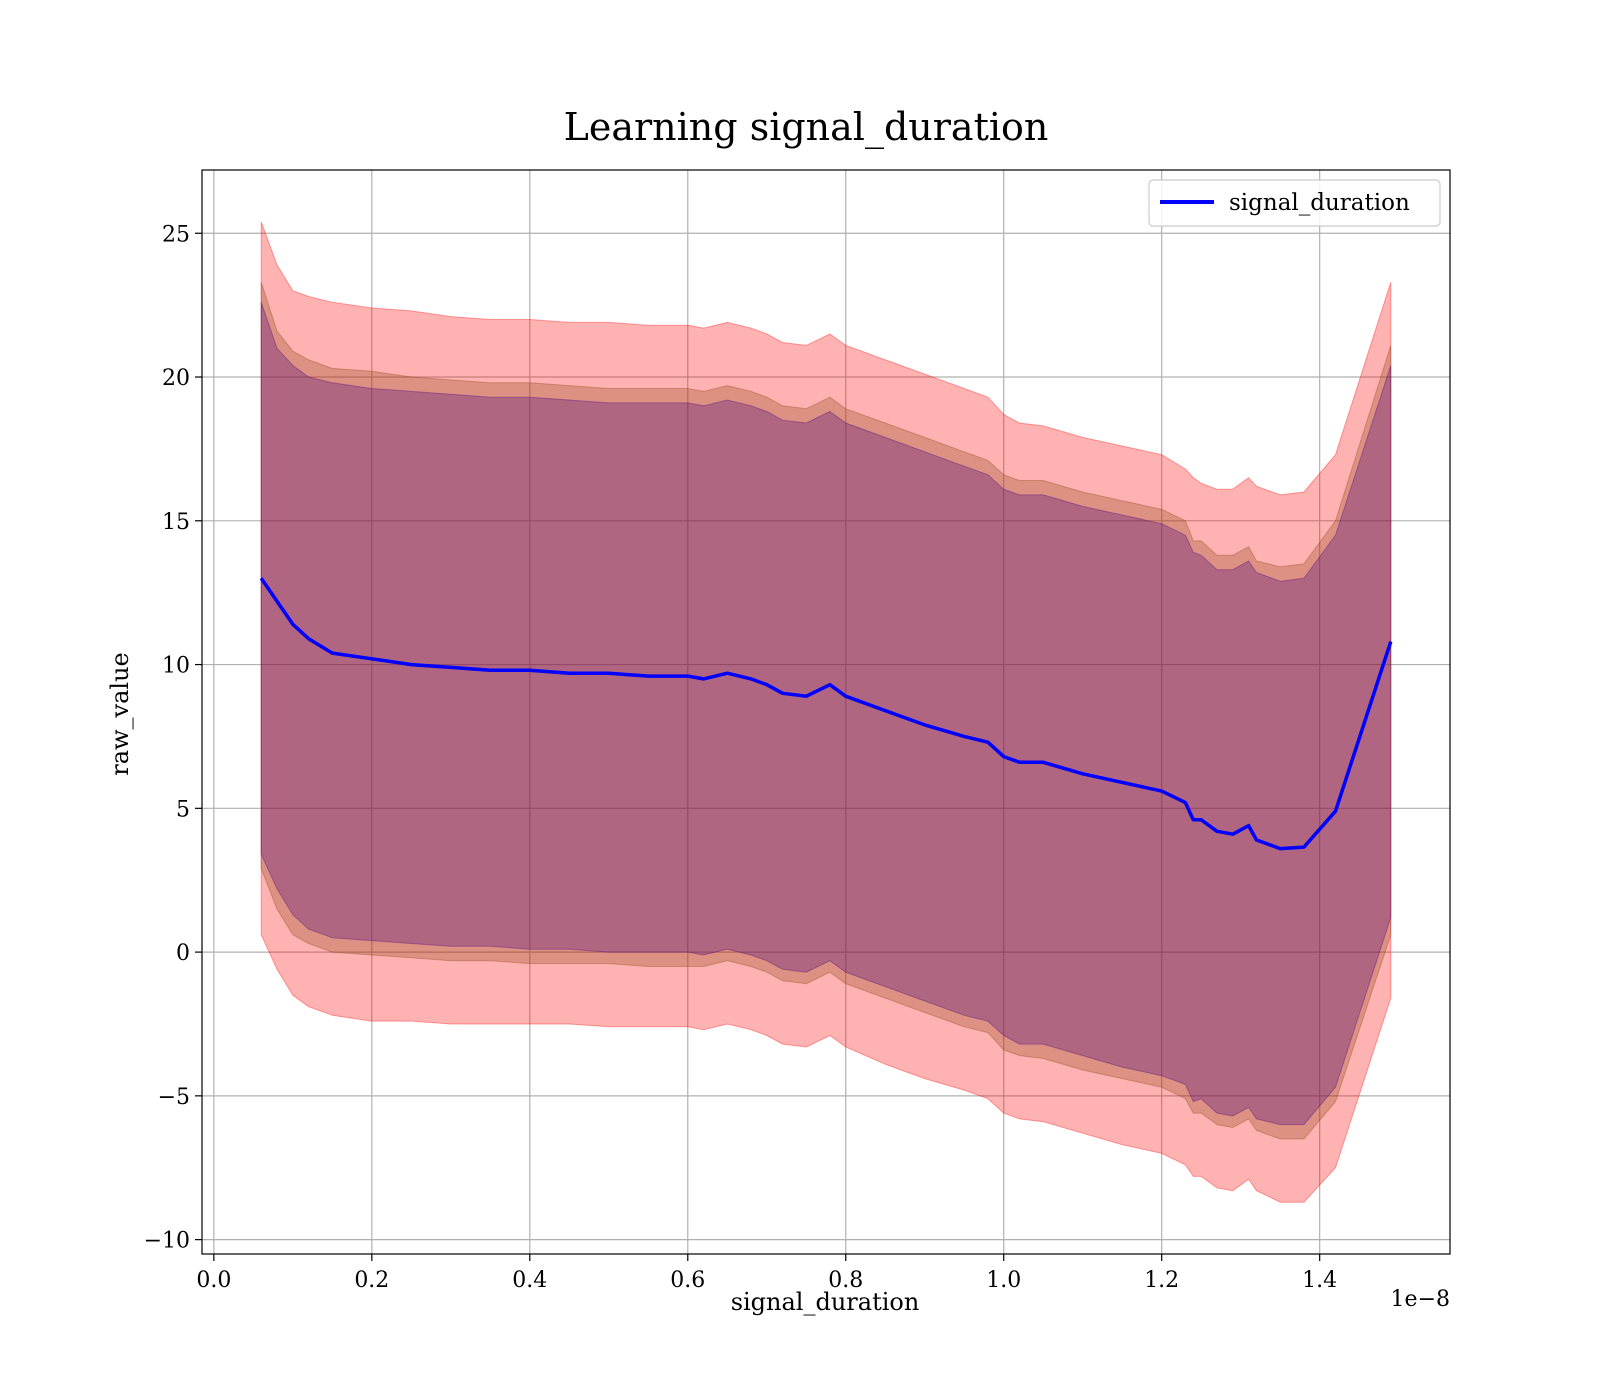  I want to click on legend: signal_duration, so click(1294, 203).